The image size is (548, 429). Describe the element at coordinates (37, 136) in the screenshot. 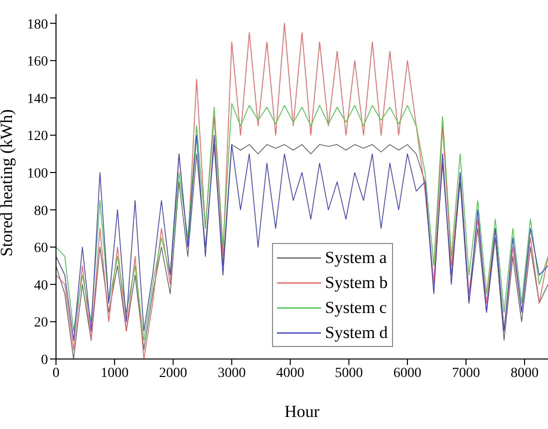

I see `y-tick-label: 120` at that location.